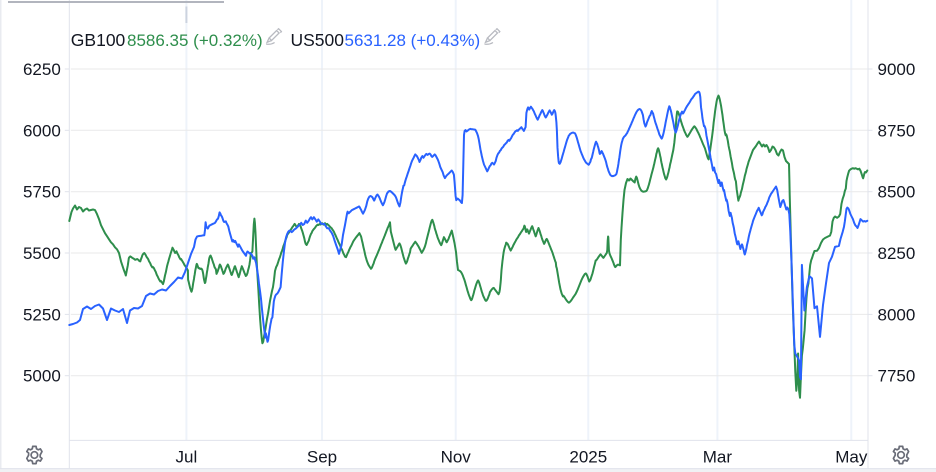 The image size is (936, 472). Describe the element at coordinates (98, 40) in the screenshot. I see `svg-text: GB100` at that location.